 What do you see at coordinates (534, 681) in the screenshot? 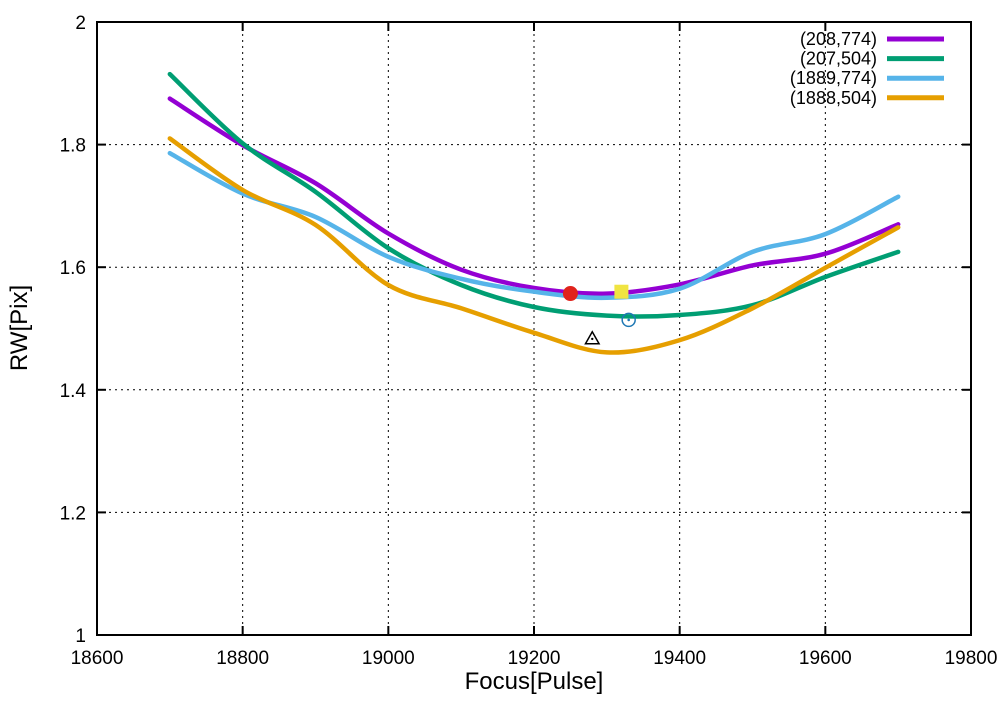
I see `x-axis-label: Focus[Pulse]` at bounding box center [534, 681].